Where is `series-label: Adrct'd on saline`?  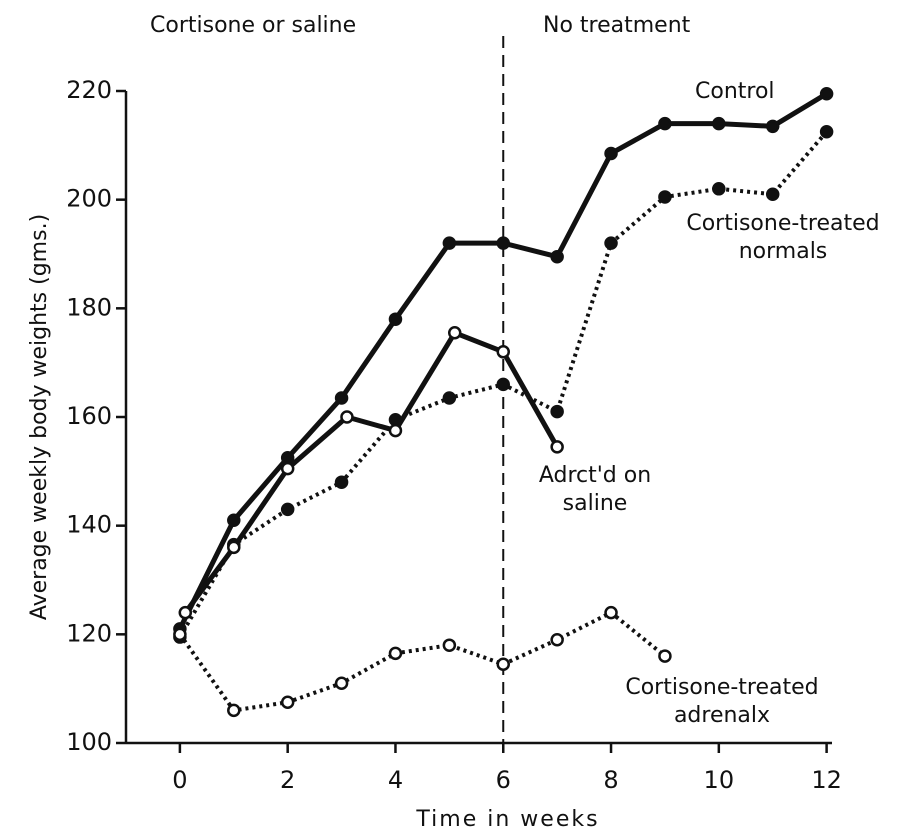
series-label: Adrct'd on saline is located at coordinates (595, 489).